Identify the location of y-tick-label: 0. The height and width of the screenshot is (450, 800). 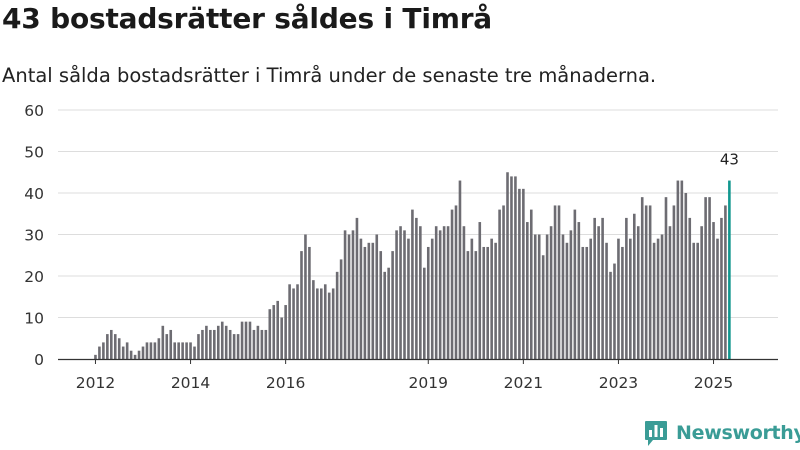
(39, 360).